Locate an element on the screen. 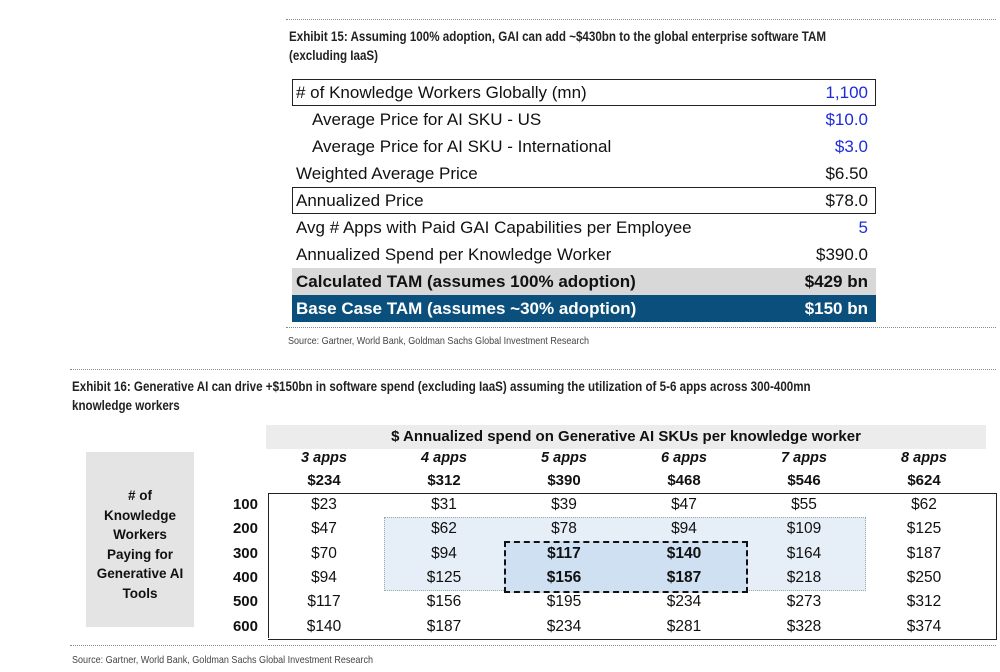 This screenshot has width=1000, height=672. column-spend-label: $234 is located at coordinates (324, 480).